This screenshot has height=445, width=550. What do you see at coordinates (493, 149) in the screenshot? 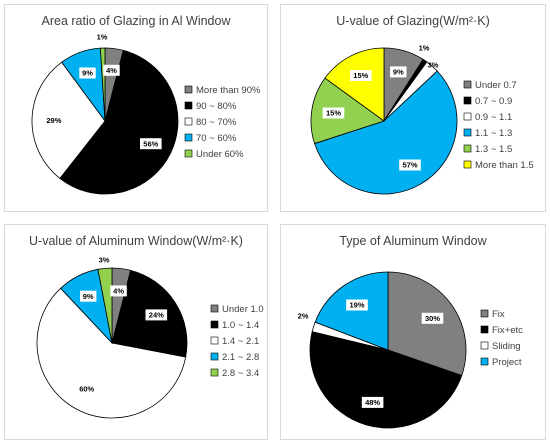
I see `legend-label: 1.3 ~ 1.5` at bounding box center [493, 149].